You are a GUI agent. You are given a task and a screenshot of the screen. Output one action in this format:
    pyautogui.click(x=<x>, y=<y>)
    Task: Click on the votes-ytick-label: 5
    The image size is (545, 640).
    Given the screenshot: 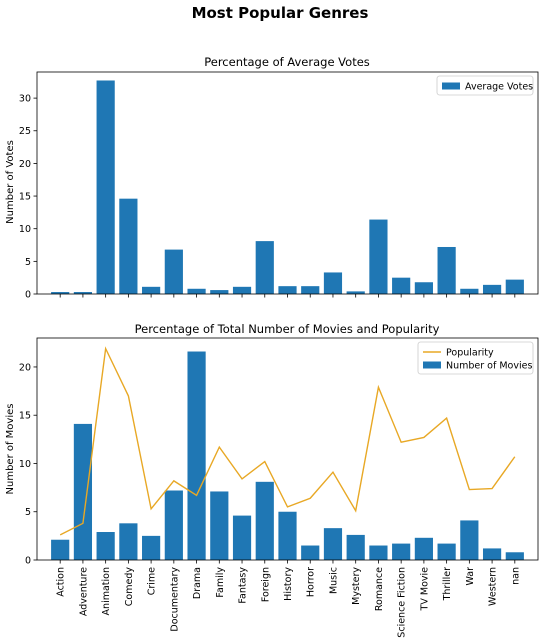 What is the action you would take?
    pyautogui.click(x=28, y=262)
    